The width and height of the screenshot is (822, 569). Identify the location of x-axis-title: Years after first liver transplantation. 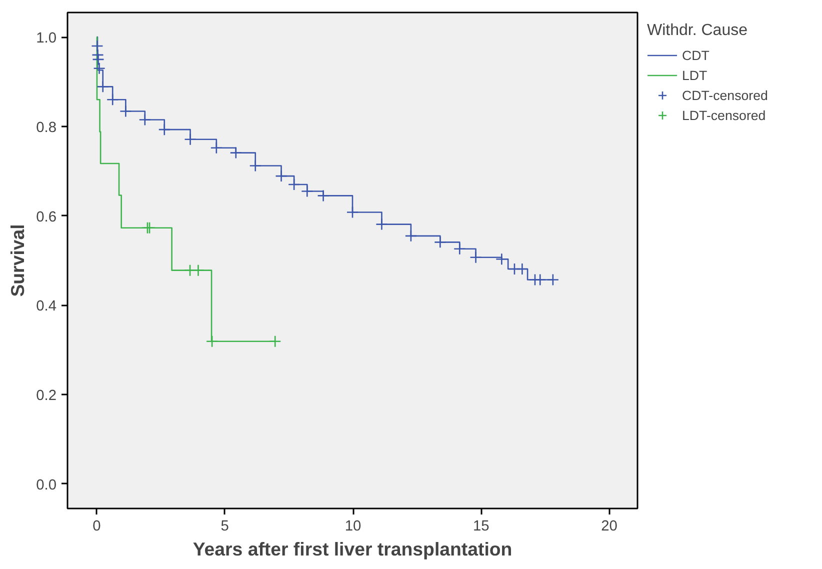
(352, 549).